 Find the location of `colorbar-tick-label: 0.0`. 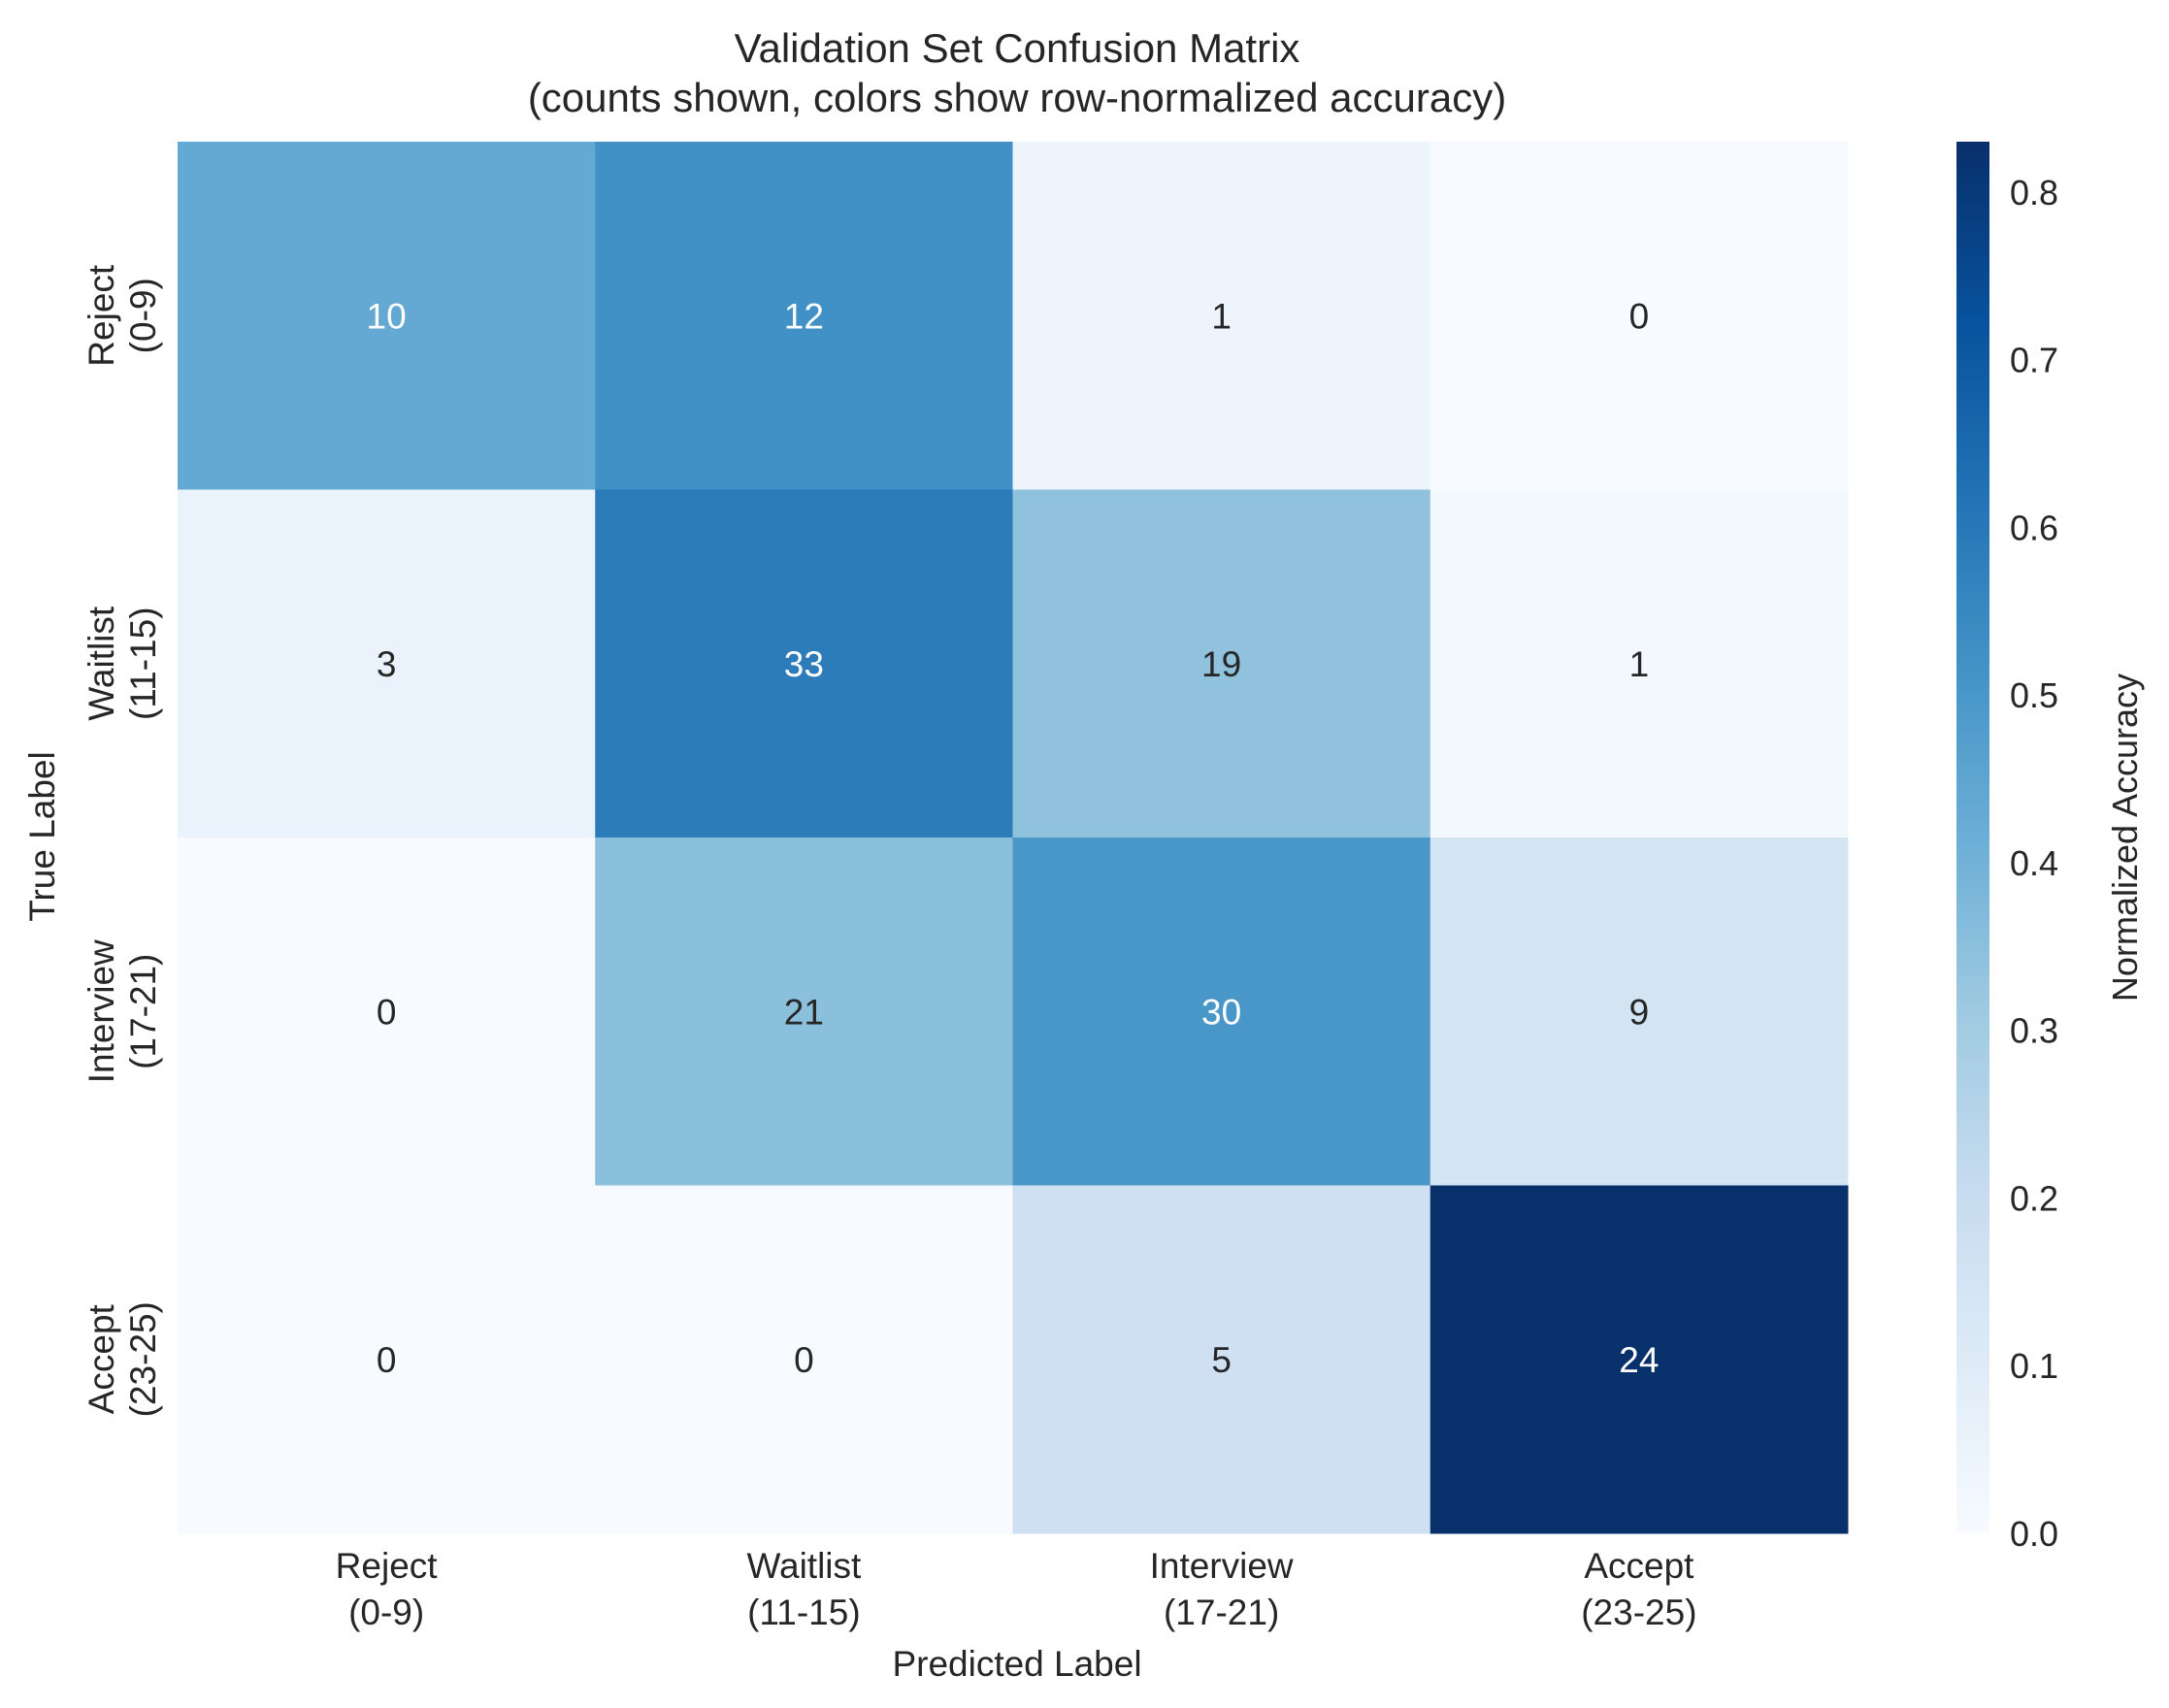

colorbar-tick-label: 0.0 is located at coordinates (2034, 1534).